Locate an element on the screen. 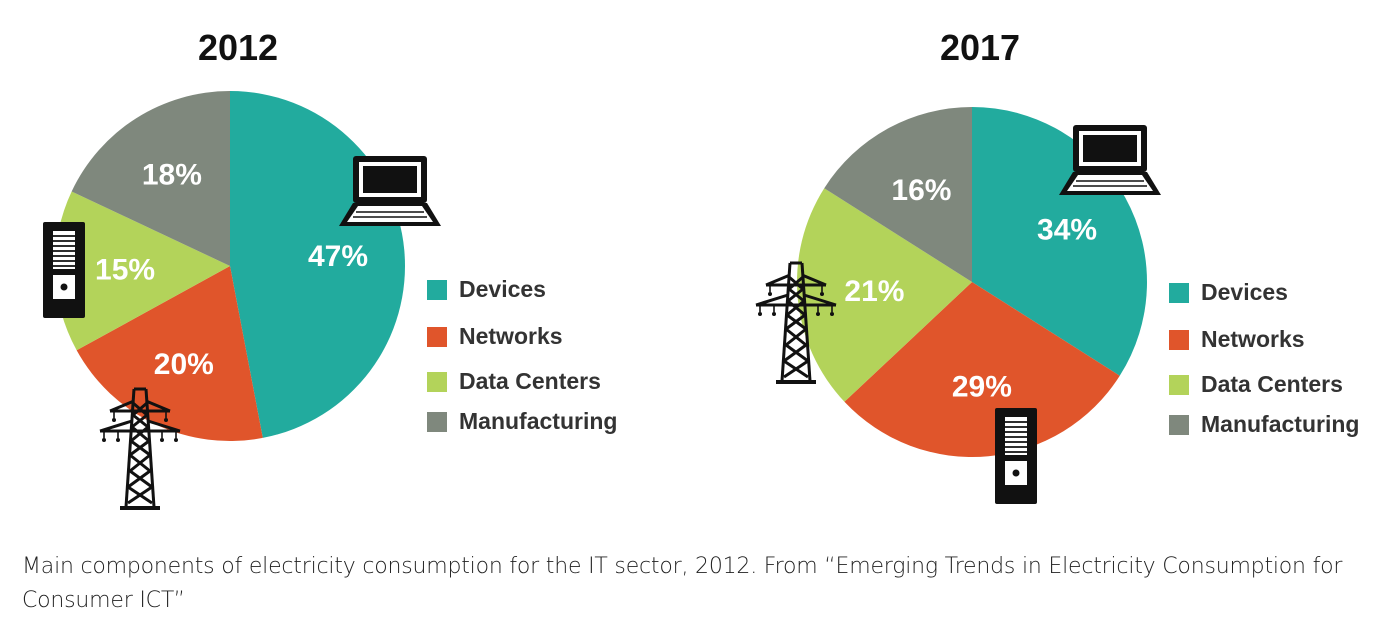  chart-title: 2017 is located at coordinates (980, 47).